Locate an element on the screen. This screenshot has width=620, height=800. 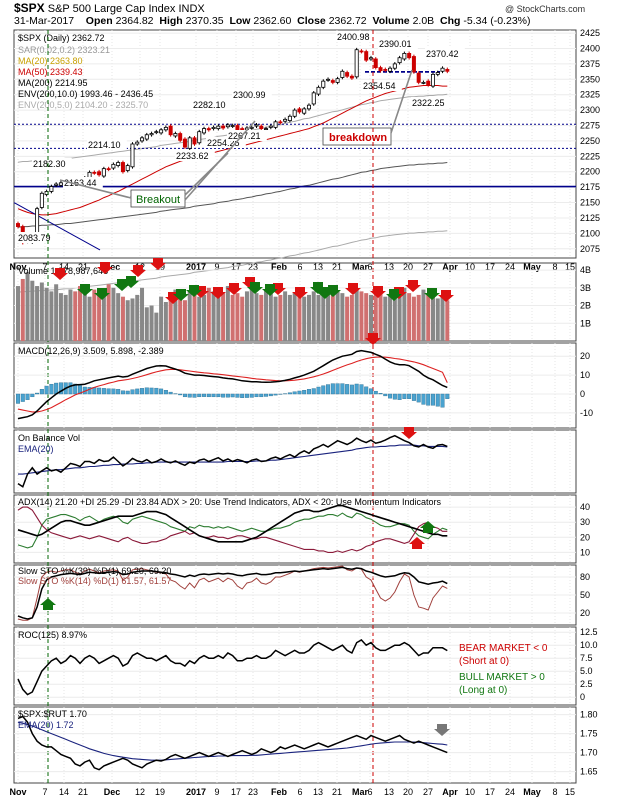
x-tick-top: 21 is located at coordinates (83, 267).